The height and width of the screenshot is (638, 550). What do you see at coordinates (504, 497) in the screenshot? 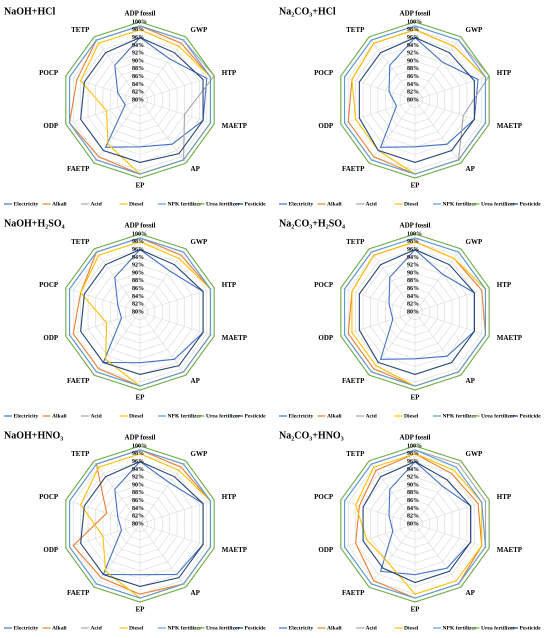
I see `axis-label: HTP` at bounding box center [504, 497].